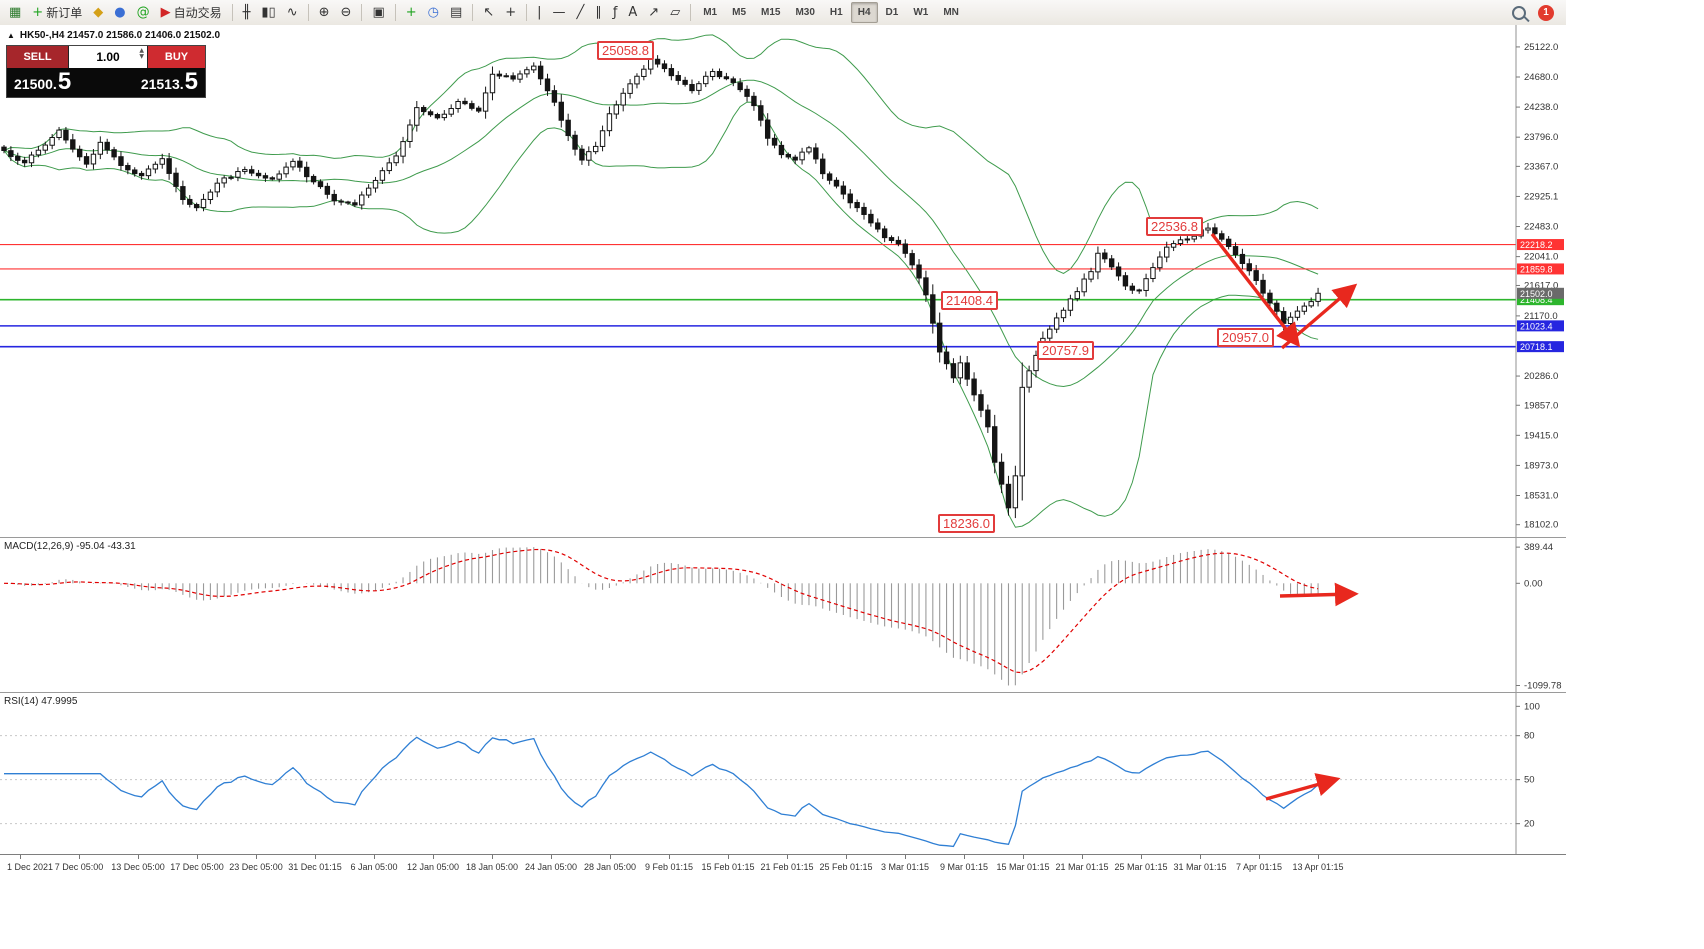  I want to click on button-label: H4, so click(864, 12).